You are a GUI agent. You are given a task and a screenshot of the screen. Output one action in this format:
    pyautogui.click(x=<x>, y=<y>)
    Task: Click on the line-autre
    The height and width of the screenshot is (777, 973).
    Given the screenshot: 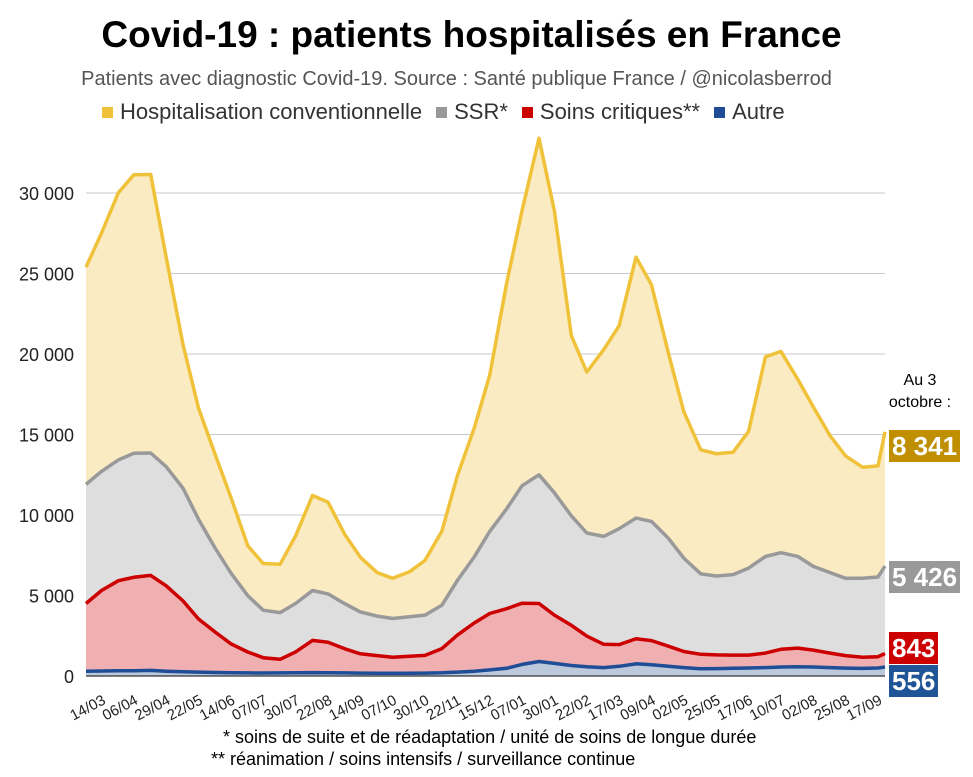 What is the action you would take?
    pyautogui.click(x=485, y=667)
    